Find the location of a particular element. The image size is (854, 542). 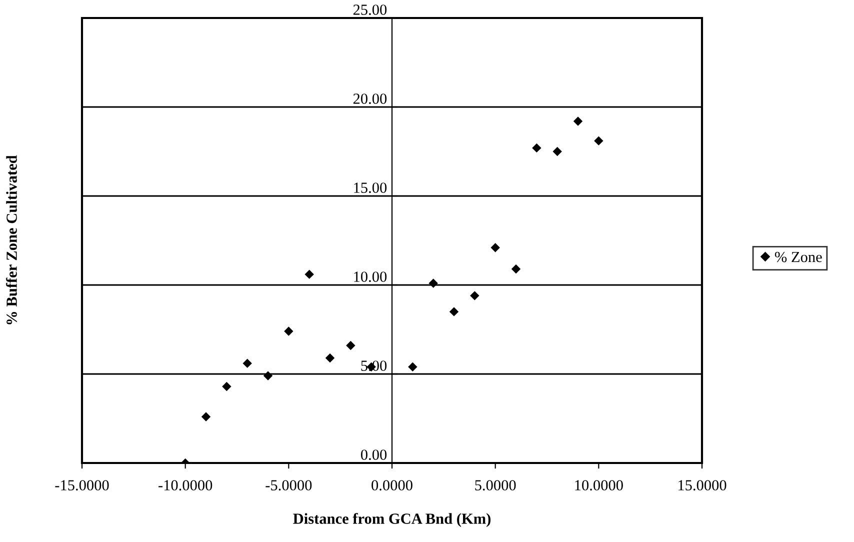

y-tick-label: 10.00 is located at coordinates (370, 277).